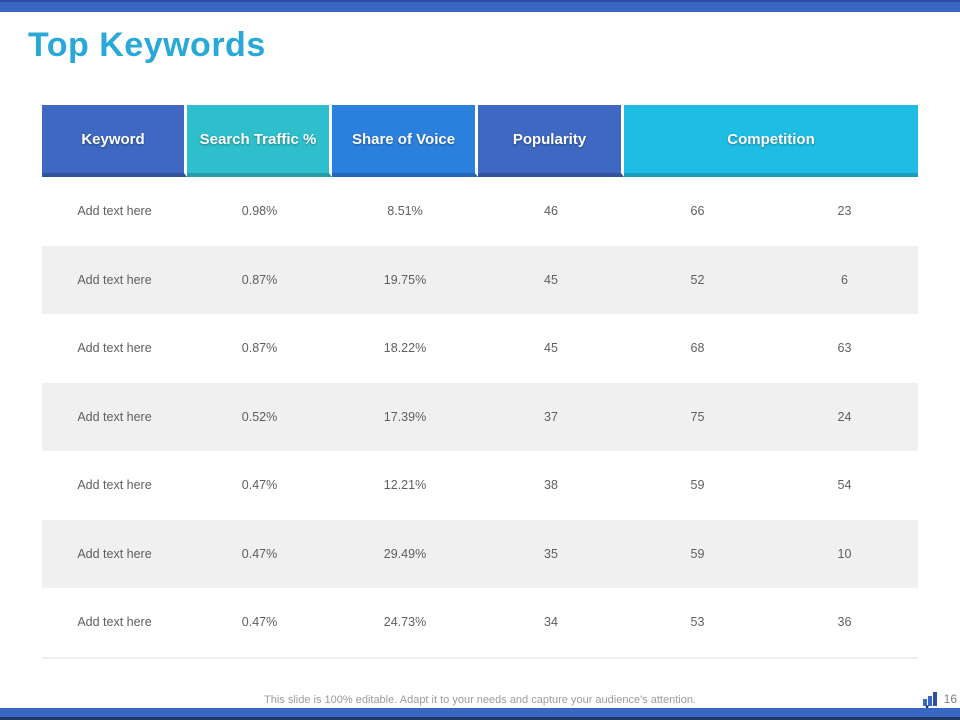  What do you see at coordinates (697, 622) in the screenshot?
I see `competition-value-1: 53` at bounding box center [697, 622].